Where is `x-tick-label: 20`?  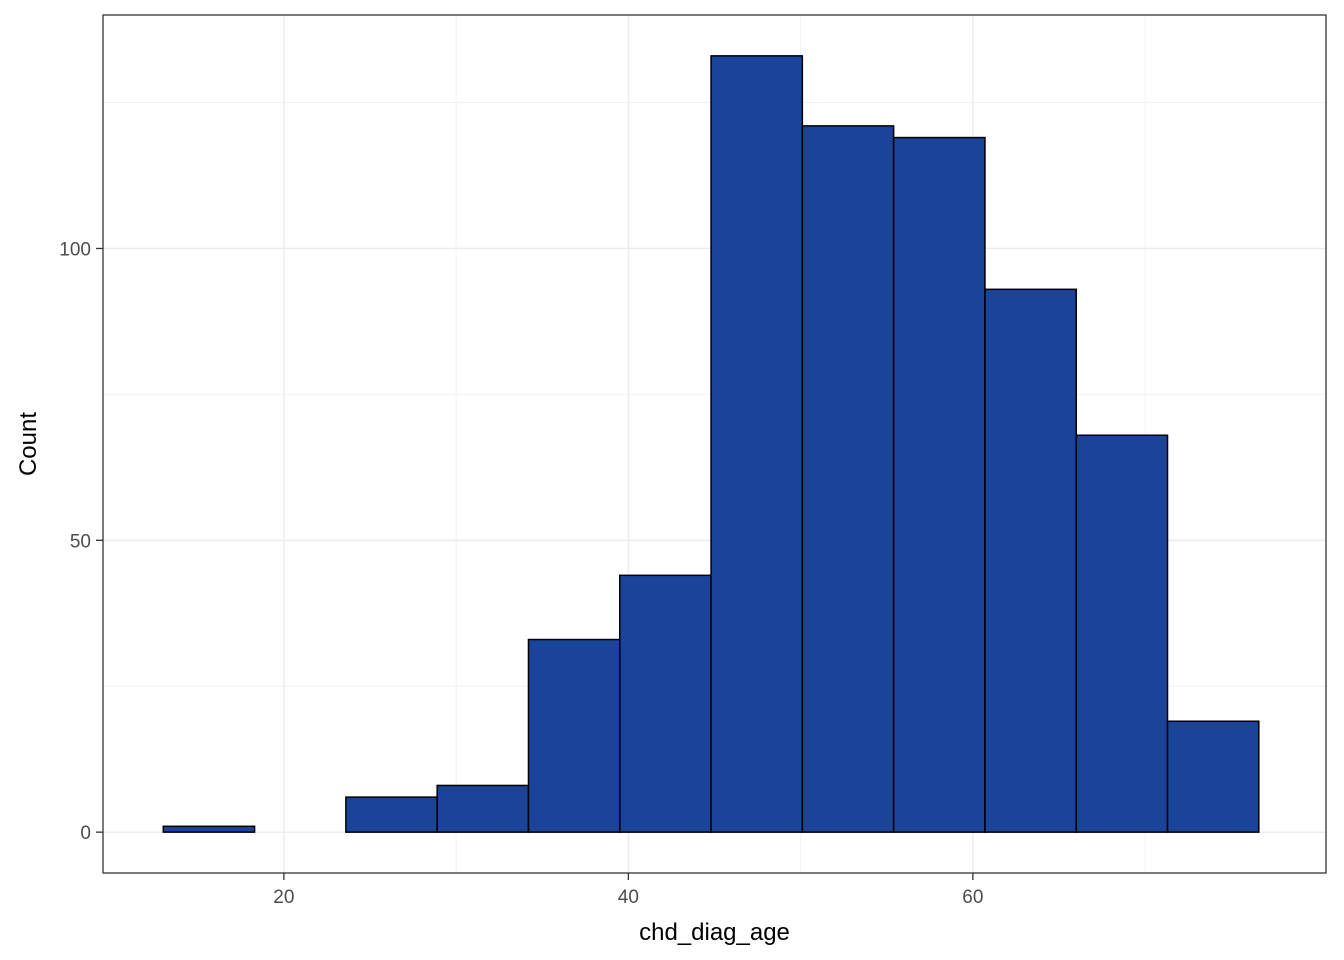
x-tick-label: 20 is located at coordinates (283, 897).